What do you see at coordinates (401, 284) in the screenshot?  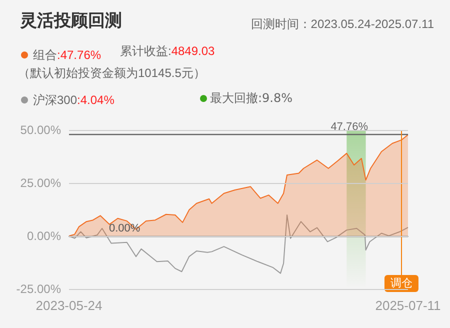 I see `ref-line-label: 调仓` at bounding box center [401, 284].